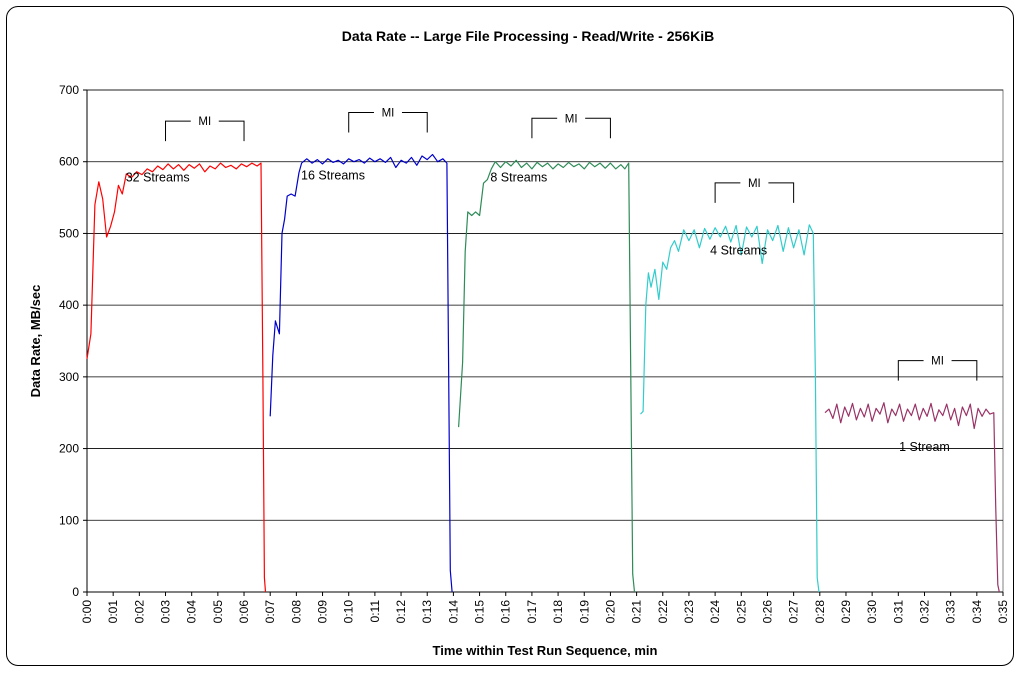 Image resolution: width=1023 pixels, height=677 pixels. I want to click on series-label: 4 Streams, so click(738, 251).